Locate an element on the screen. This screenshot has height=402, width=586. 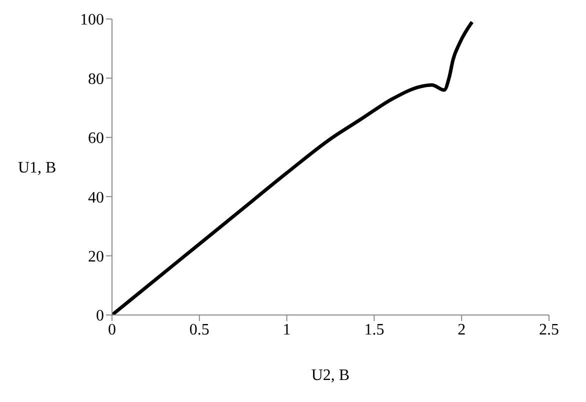
x-axis-title: U2, B is located at coordinates (330, 375).